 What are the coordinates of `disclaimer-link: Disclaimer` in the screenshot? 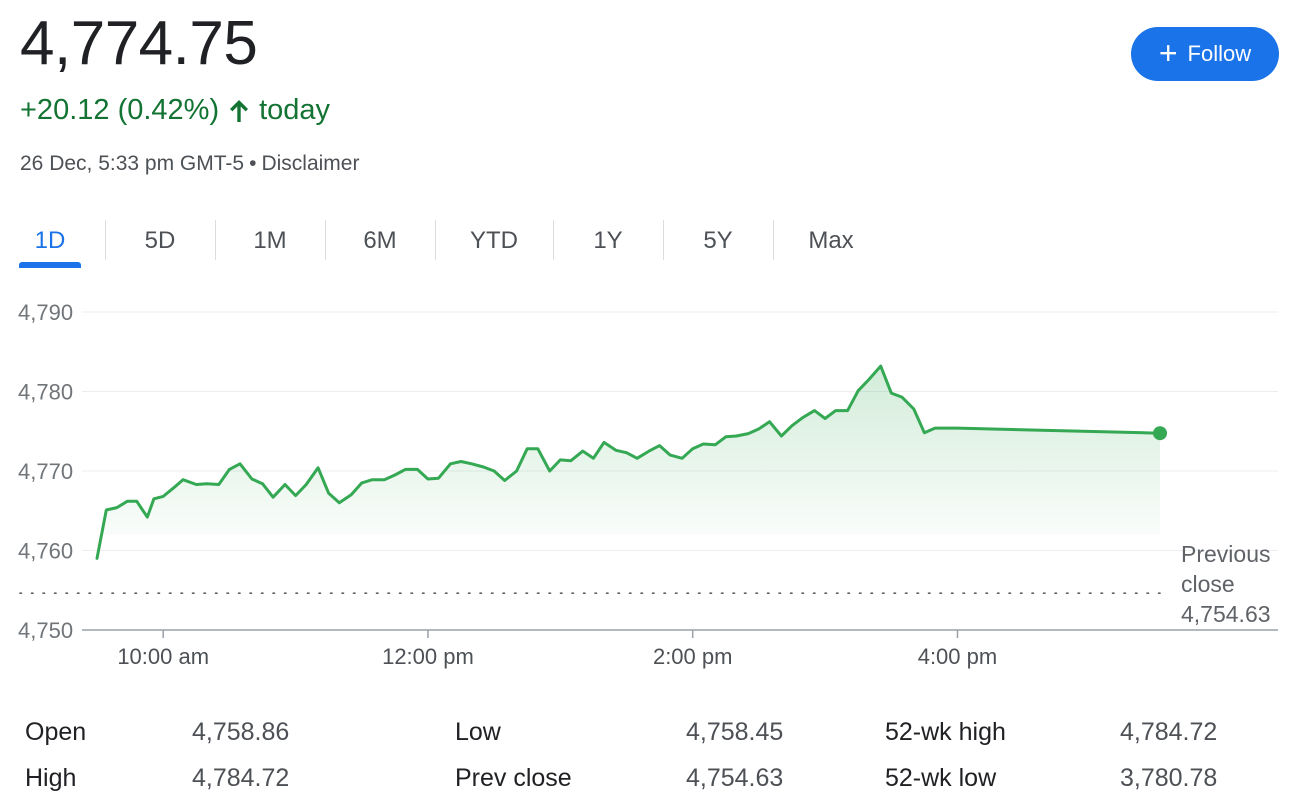 It's located at (310, 163).